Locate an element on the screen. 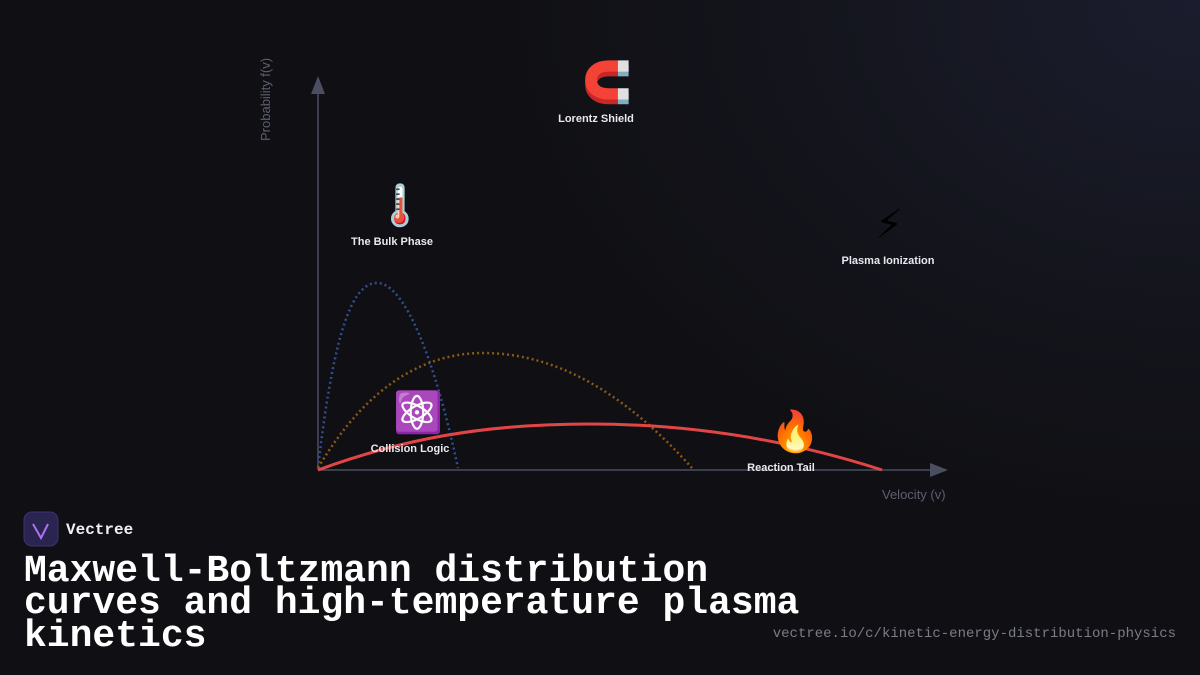 This screenshot has height=675, width=1200. brand-logo is located at coordinates (41, 529).